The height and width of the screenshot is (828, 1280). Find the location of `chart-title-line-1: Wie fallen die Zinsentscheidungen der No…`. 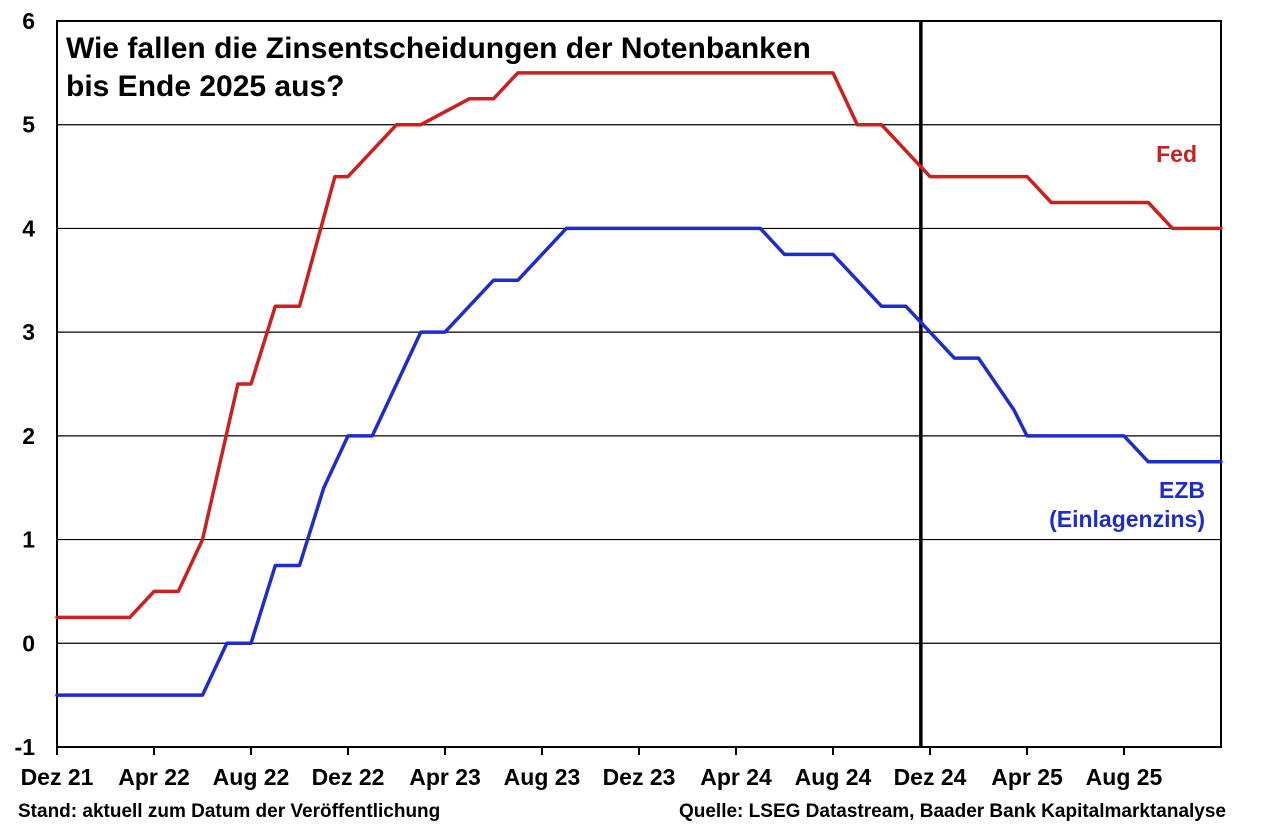

chart-title-line-1: Wie fallen die Zinsentscheidungen der No… is located at coordinates (438, 48).